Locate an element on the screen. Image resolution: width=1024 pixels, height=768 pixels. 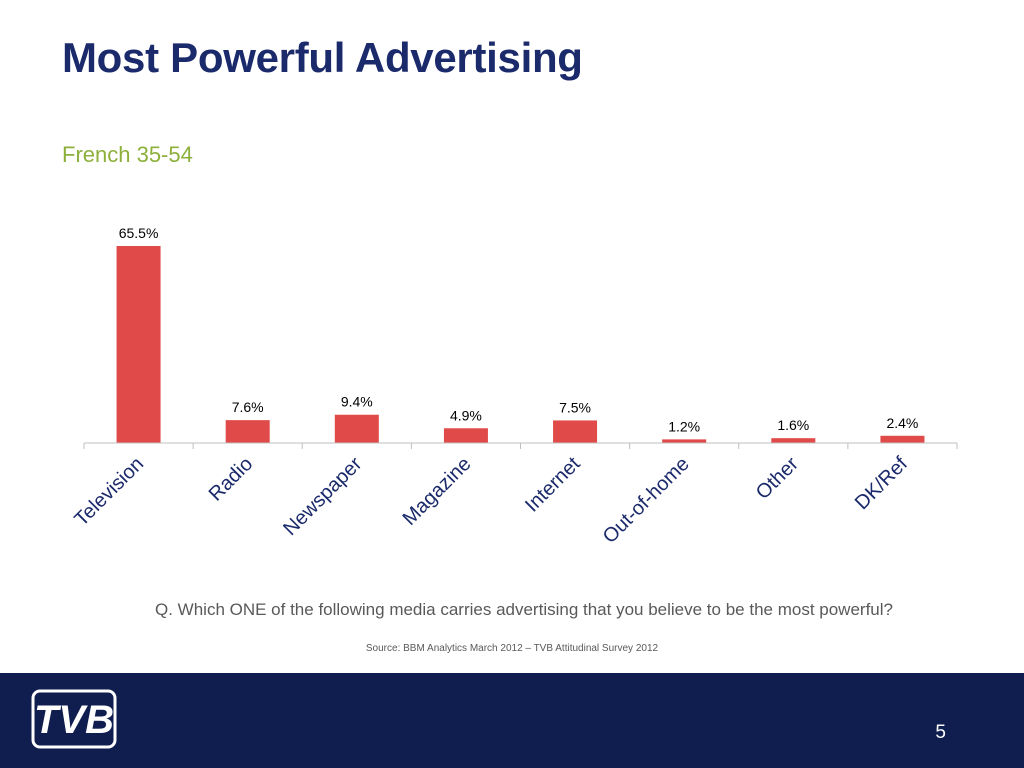
bar-out-of-home is located at coordinates (684, 441).